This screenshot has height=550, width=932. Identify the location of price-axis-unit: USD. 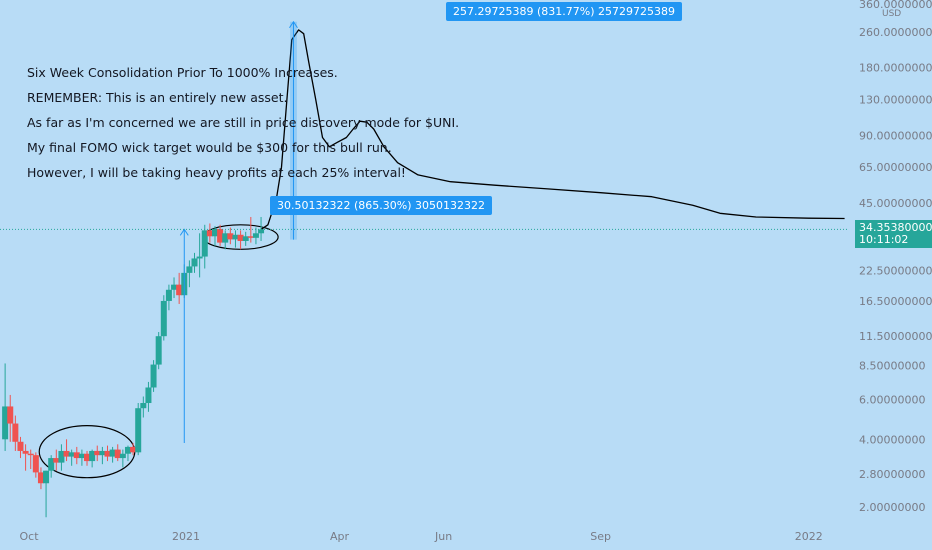
(891, 14).